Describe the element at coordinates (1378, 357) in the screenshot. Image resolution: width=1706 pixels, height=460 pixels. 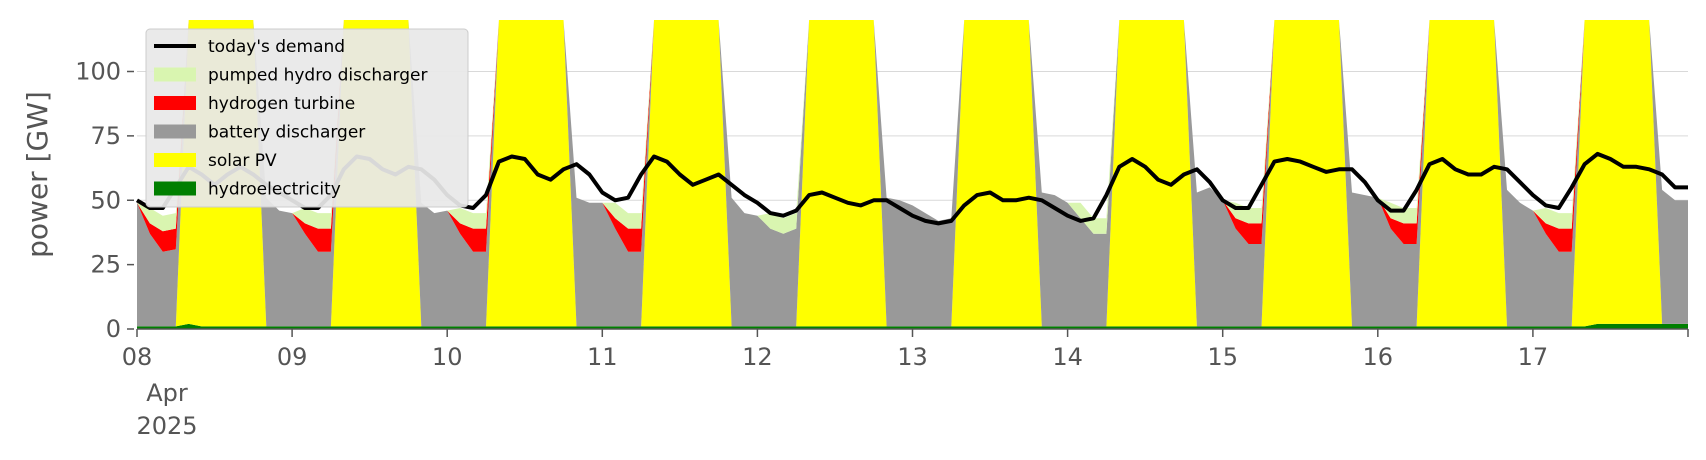
I see `x-tick-label: 16` at that location.